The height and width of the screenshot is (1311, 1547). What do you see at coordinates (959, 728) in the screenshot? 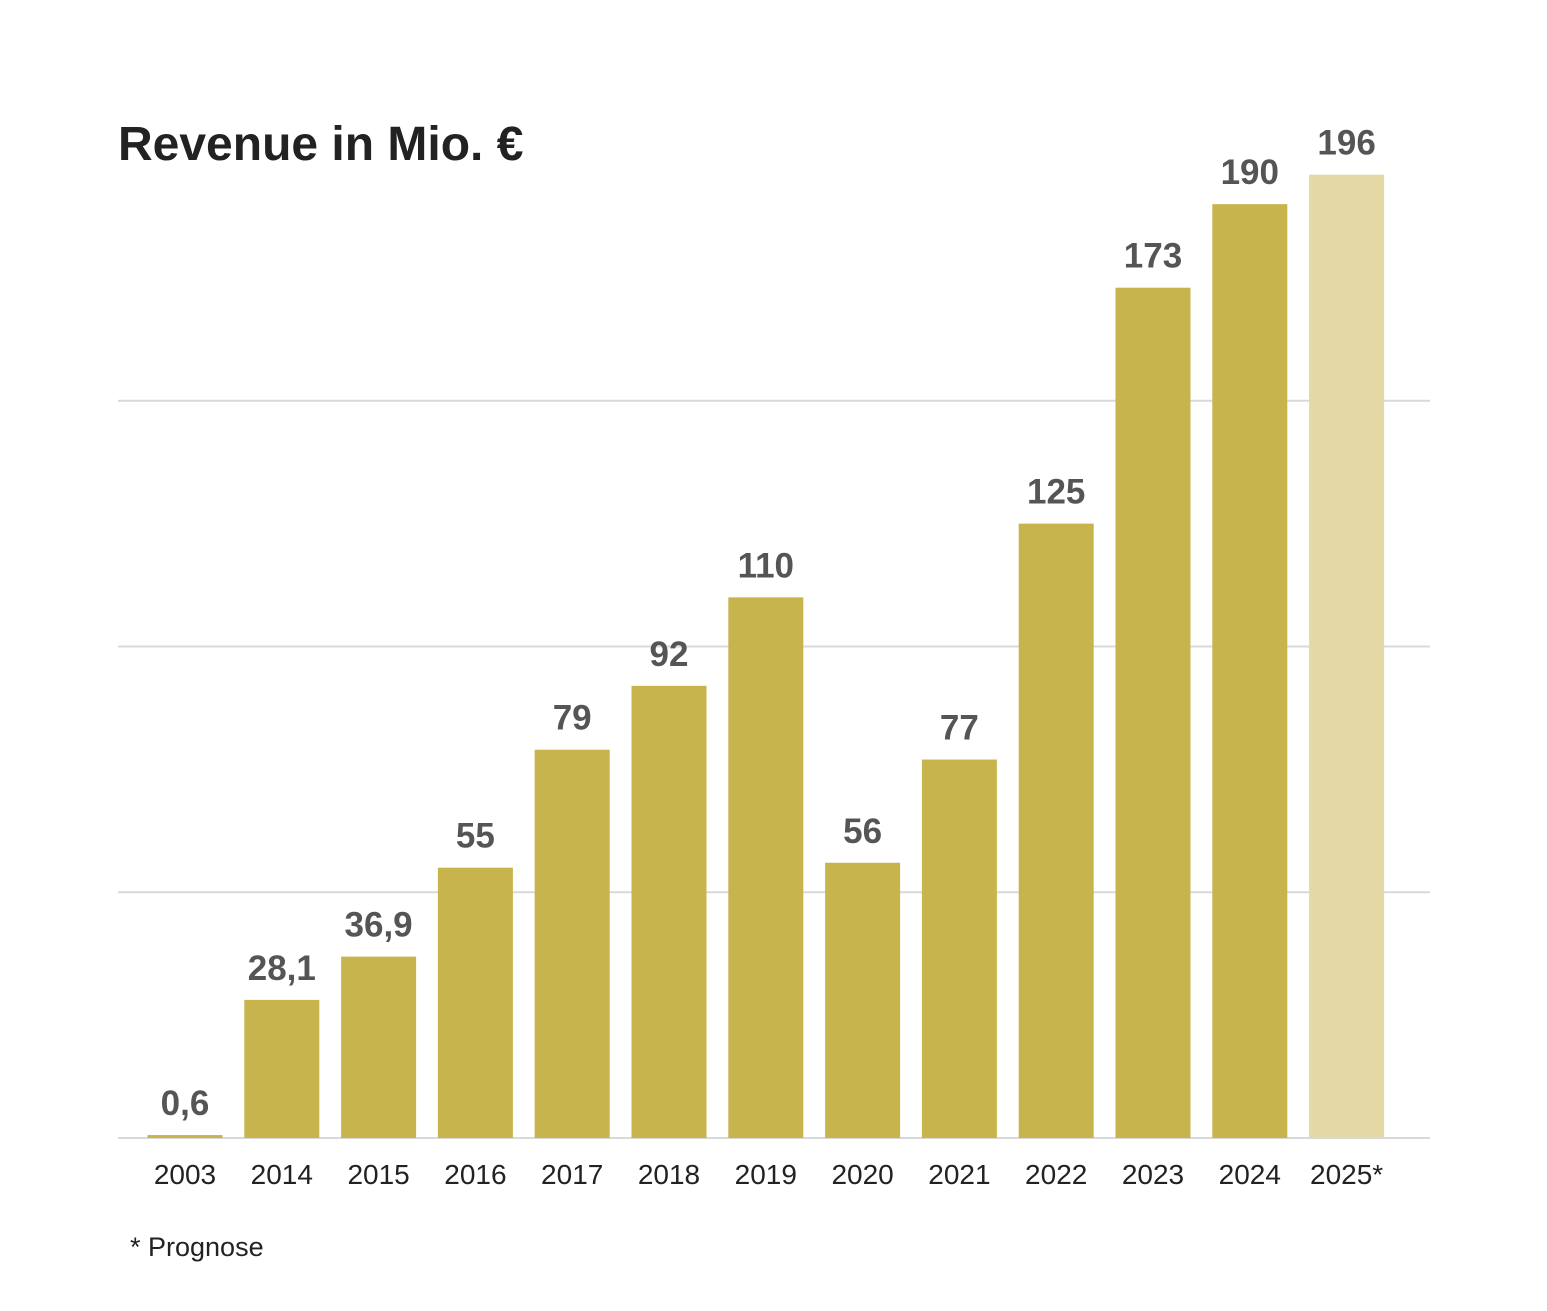
I see `value-label-2021: 77` at bounding box center [959, 728].